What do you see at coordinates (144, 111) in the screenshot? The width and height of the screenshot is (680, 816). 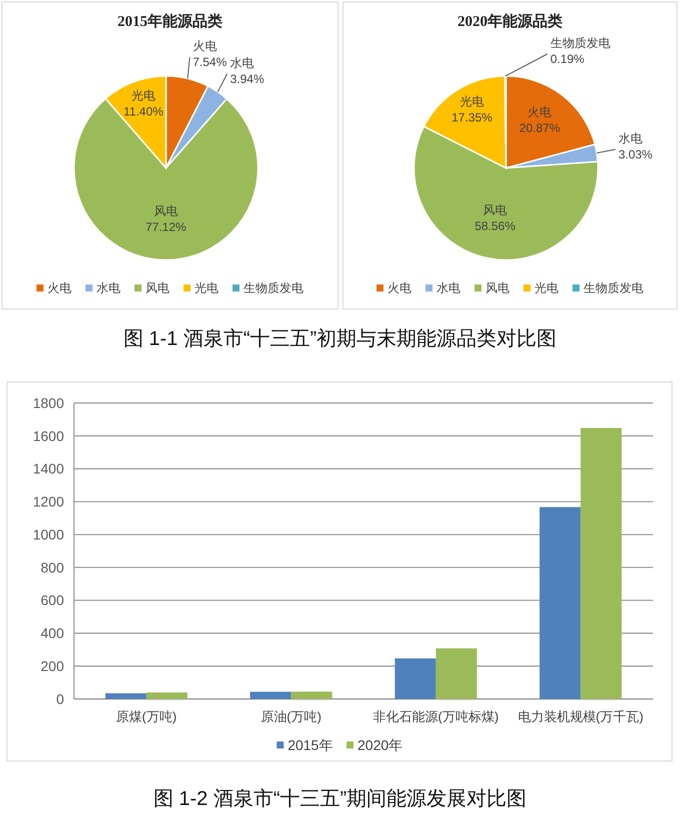 I see `data-label: 11.40%` at bounding box center [144, 111].